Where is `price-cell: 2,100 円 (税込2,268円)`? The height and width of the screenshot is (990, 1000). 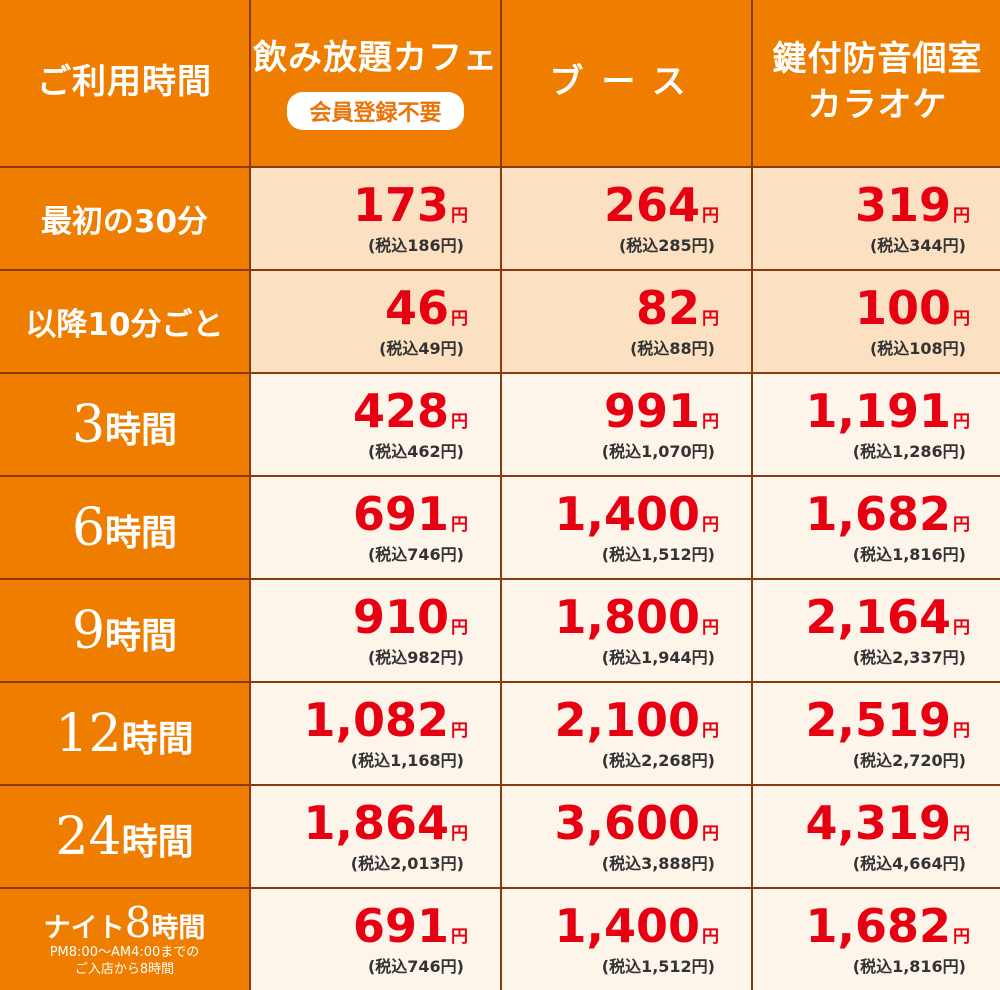
price-cell: 2,100 円 (税込2,268円) is located at coordinates (626, 733).